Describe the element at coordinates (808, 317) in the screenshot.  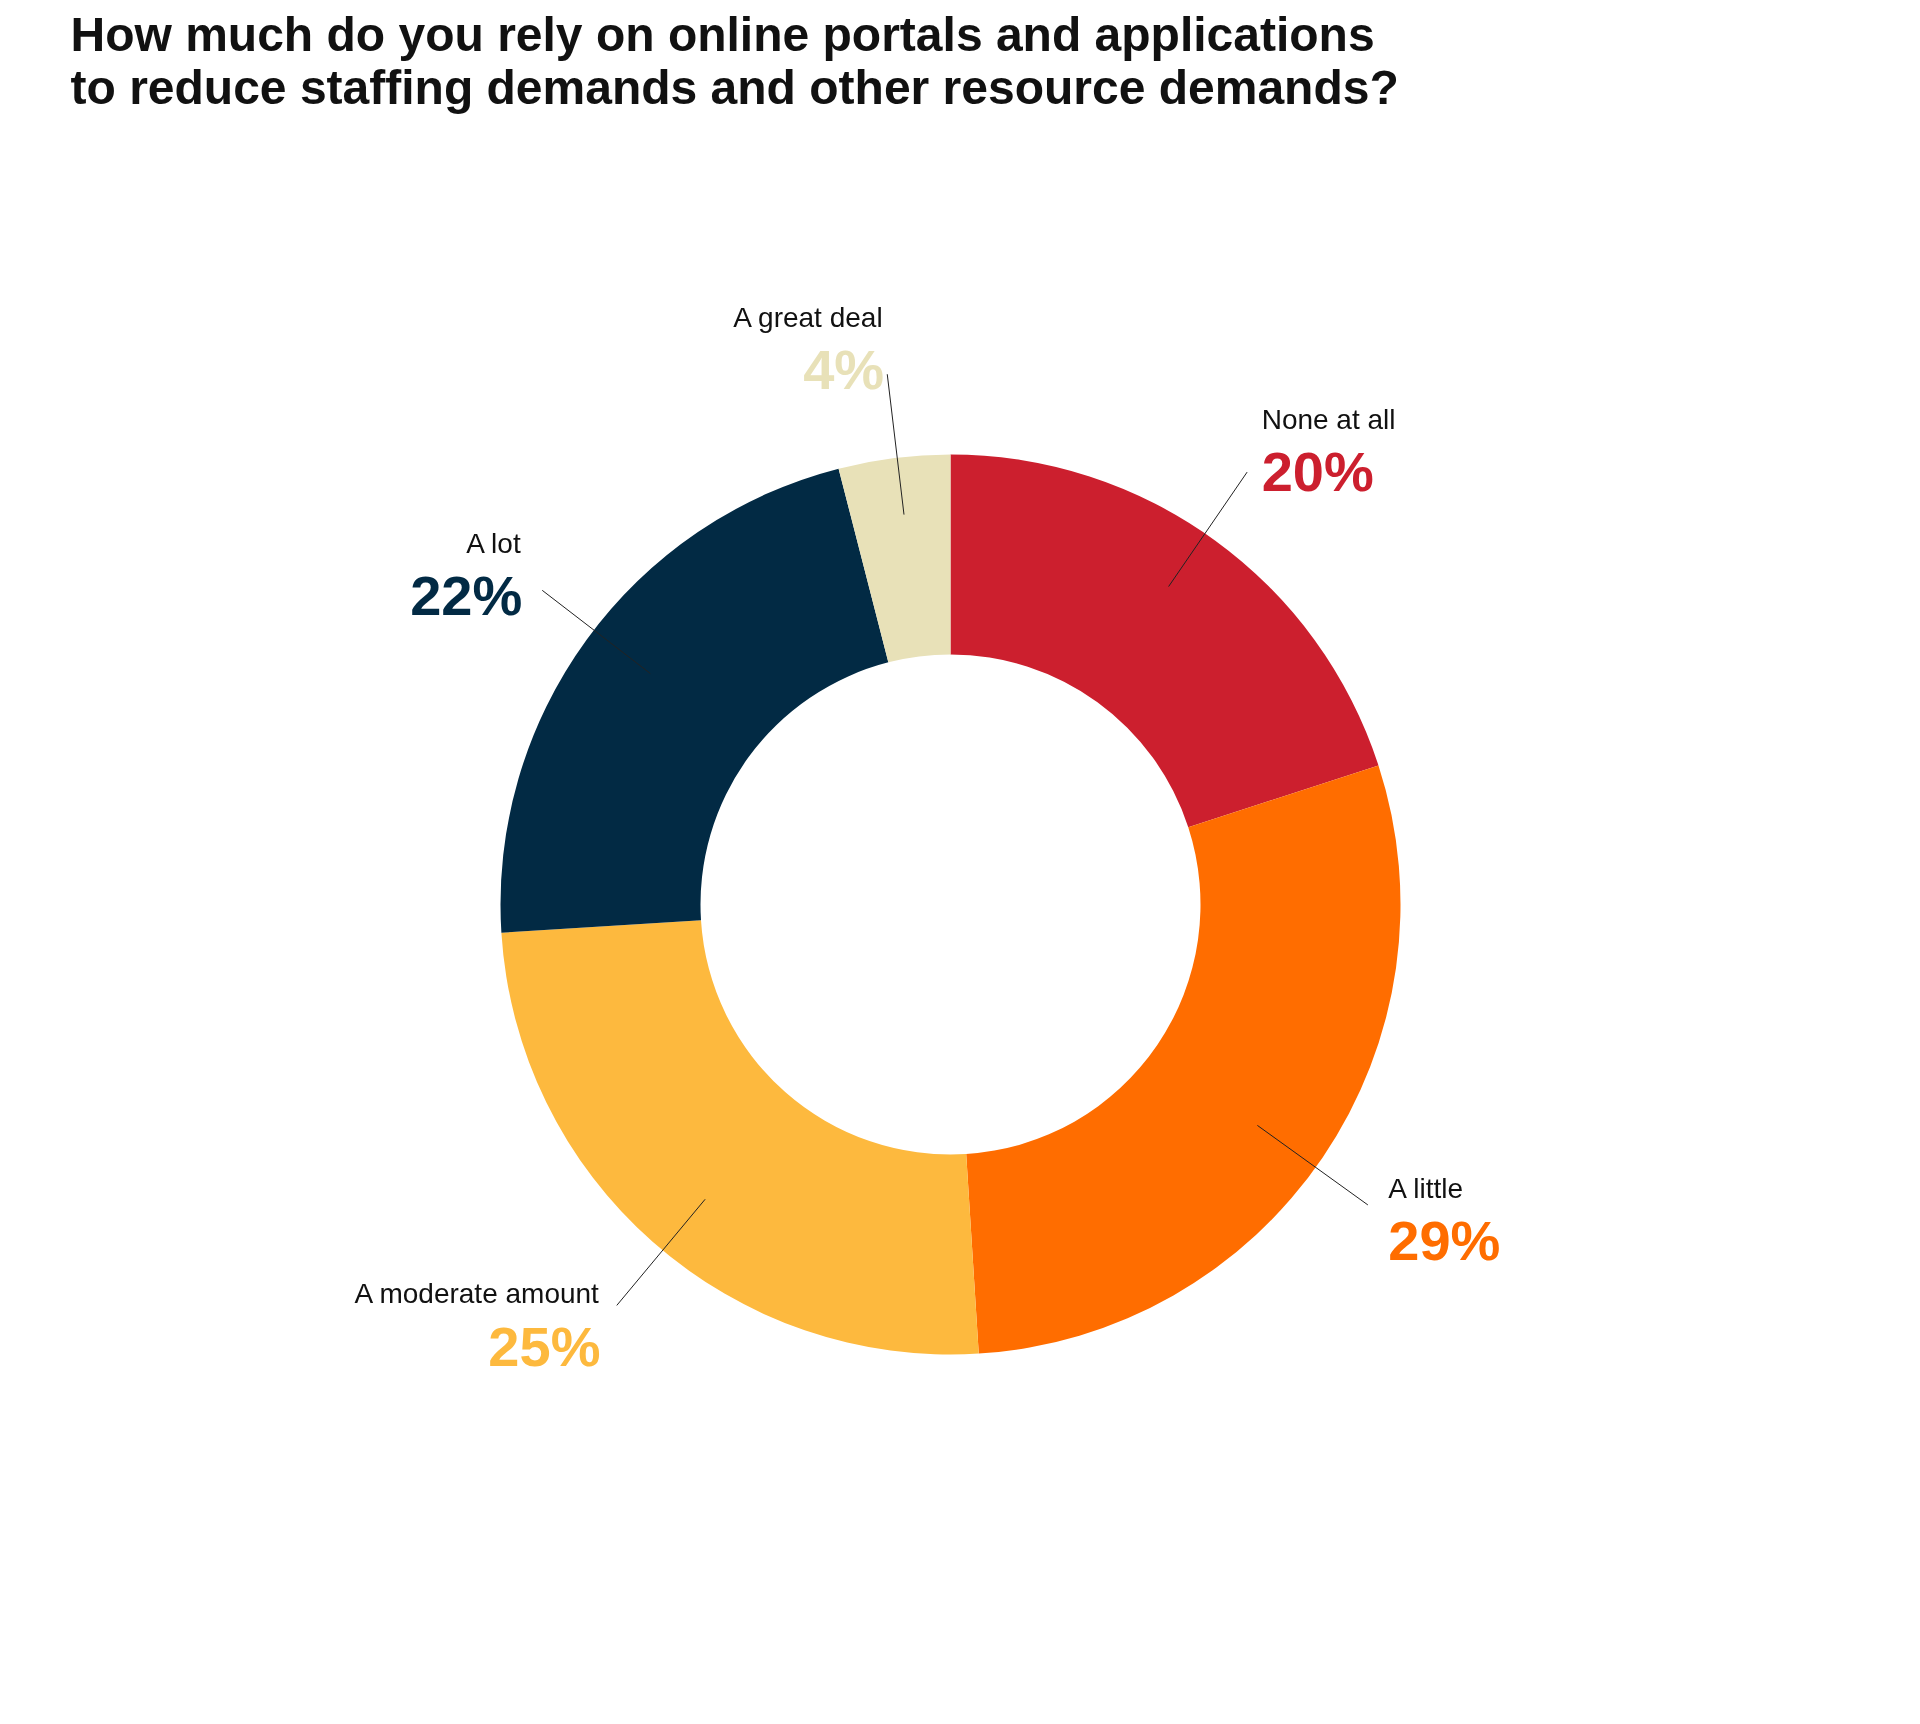
I see `slice-label: A great deal` at that location.